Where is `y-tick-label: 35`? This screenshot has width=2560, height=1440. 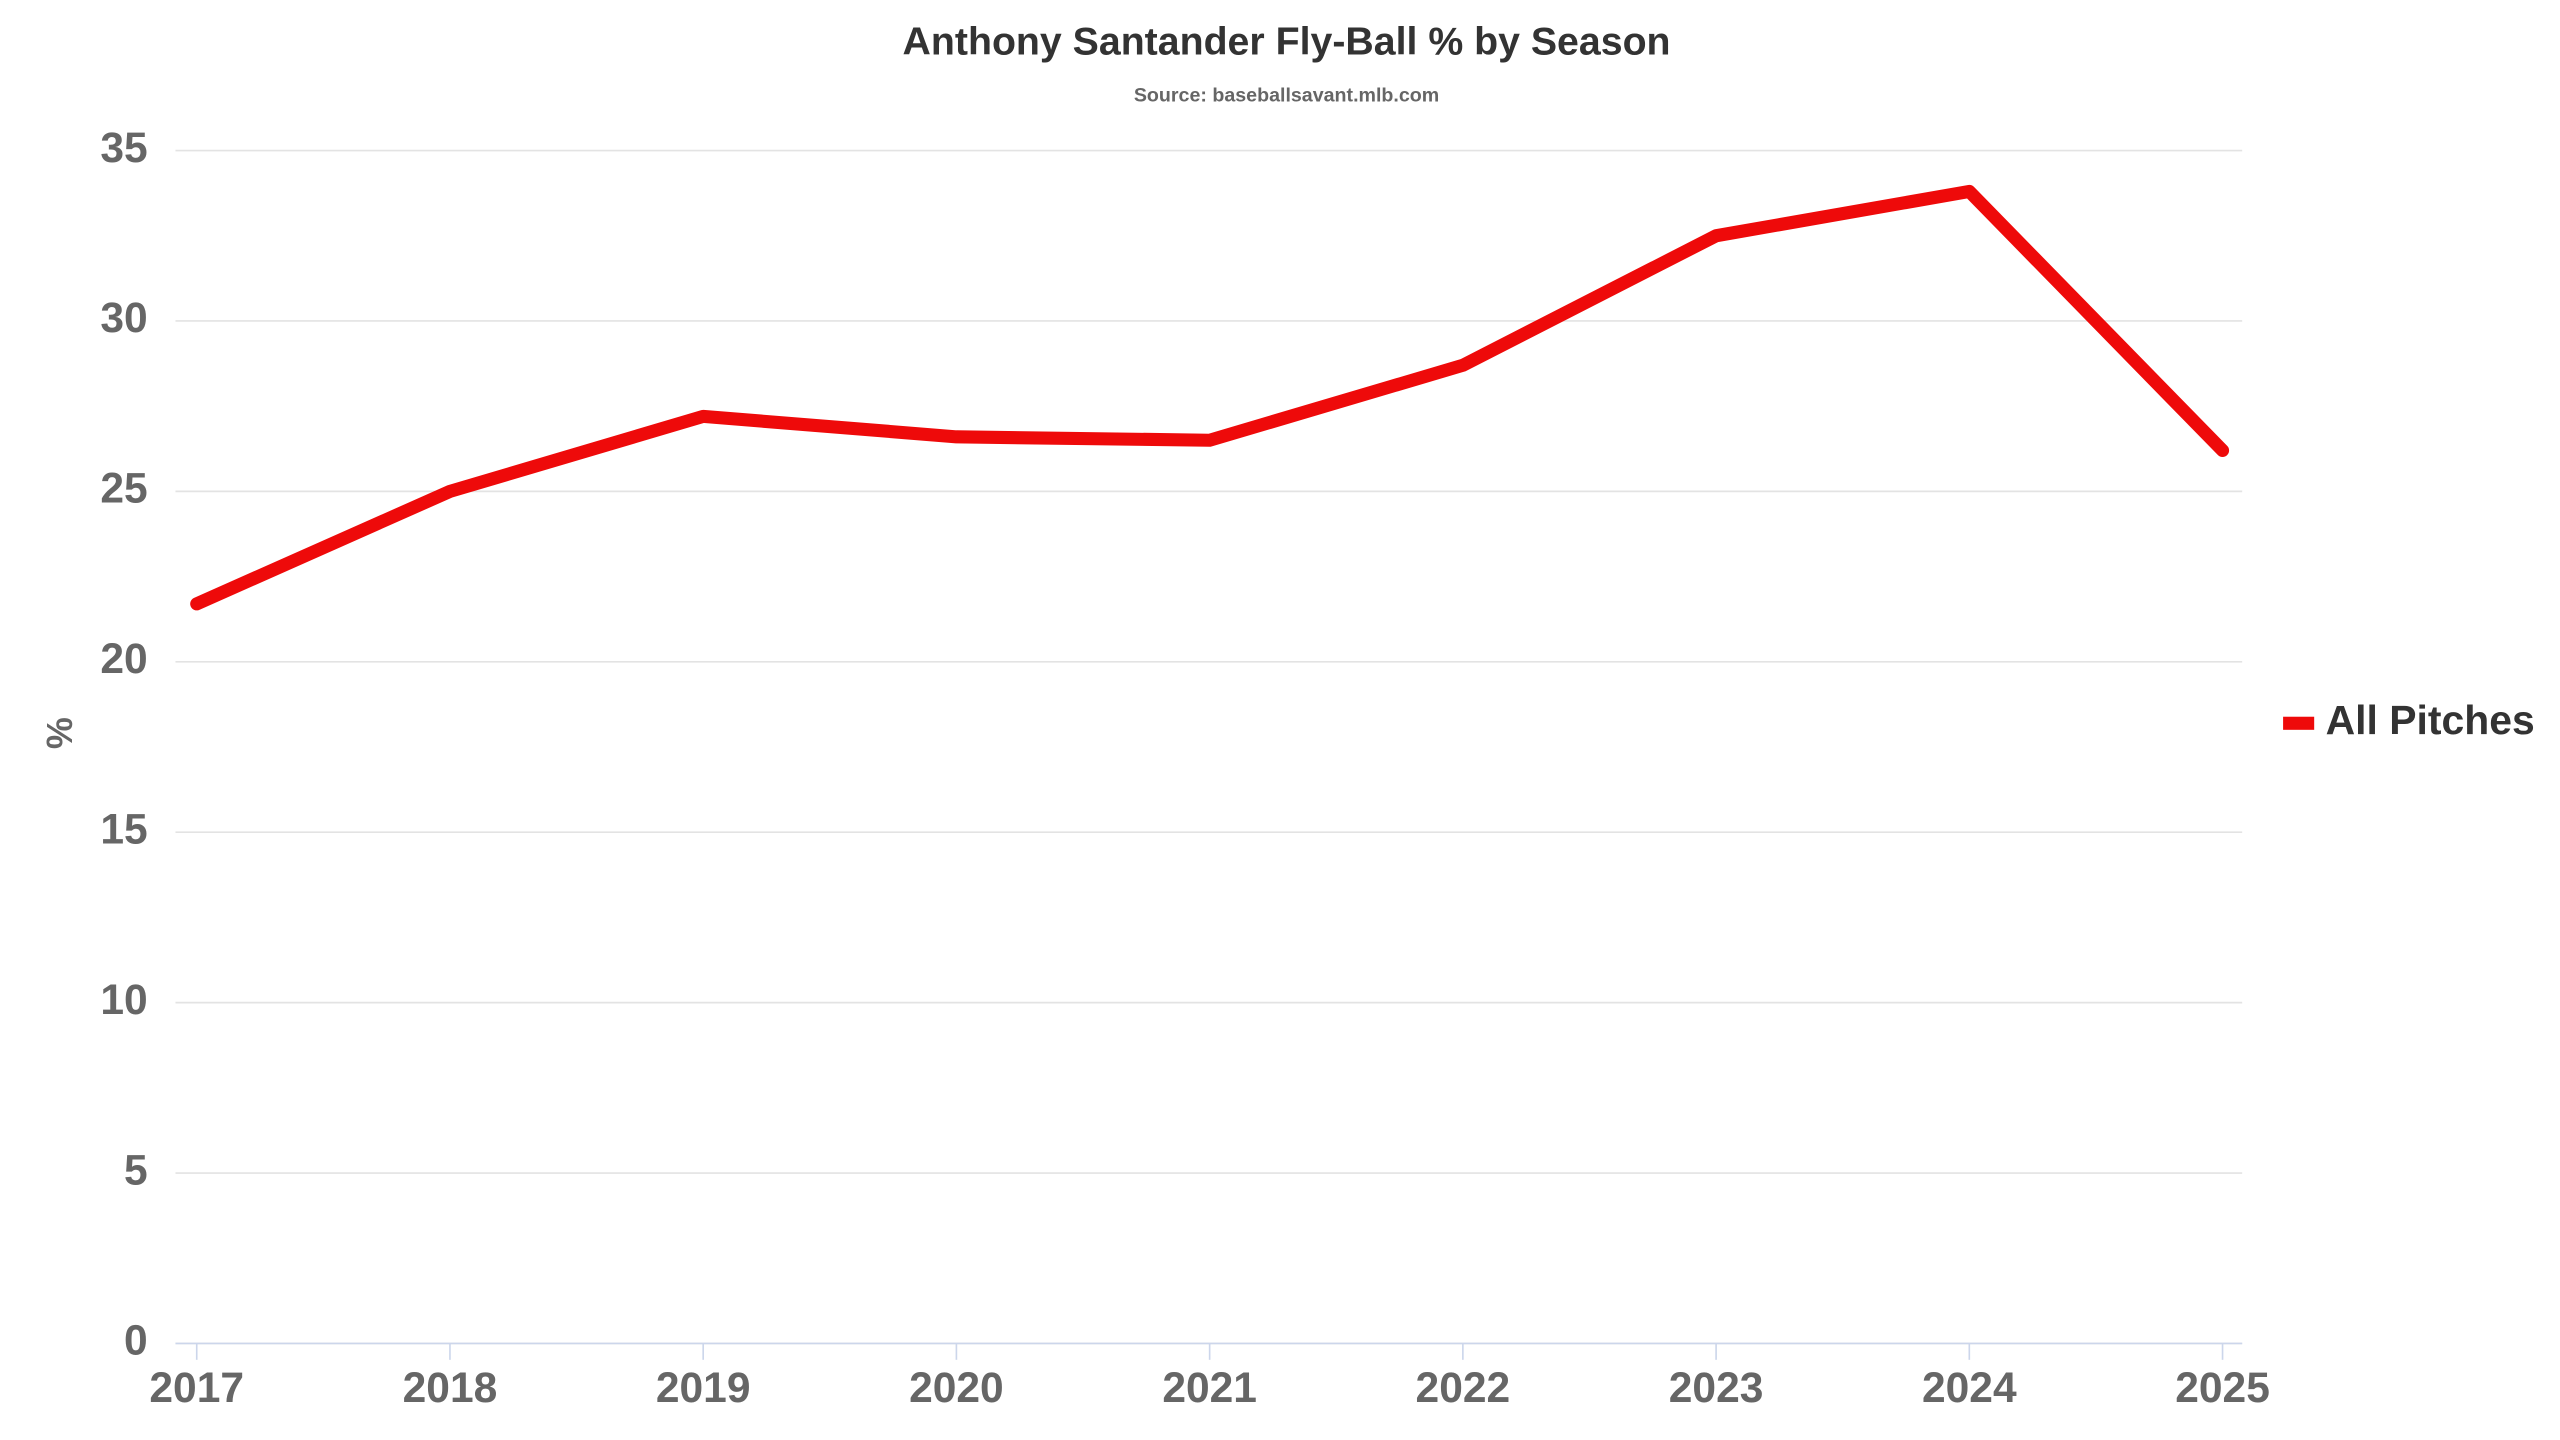
y-tick-label: 35 is located at coordinates (123, 148).